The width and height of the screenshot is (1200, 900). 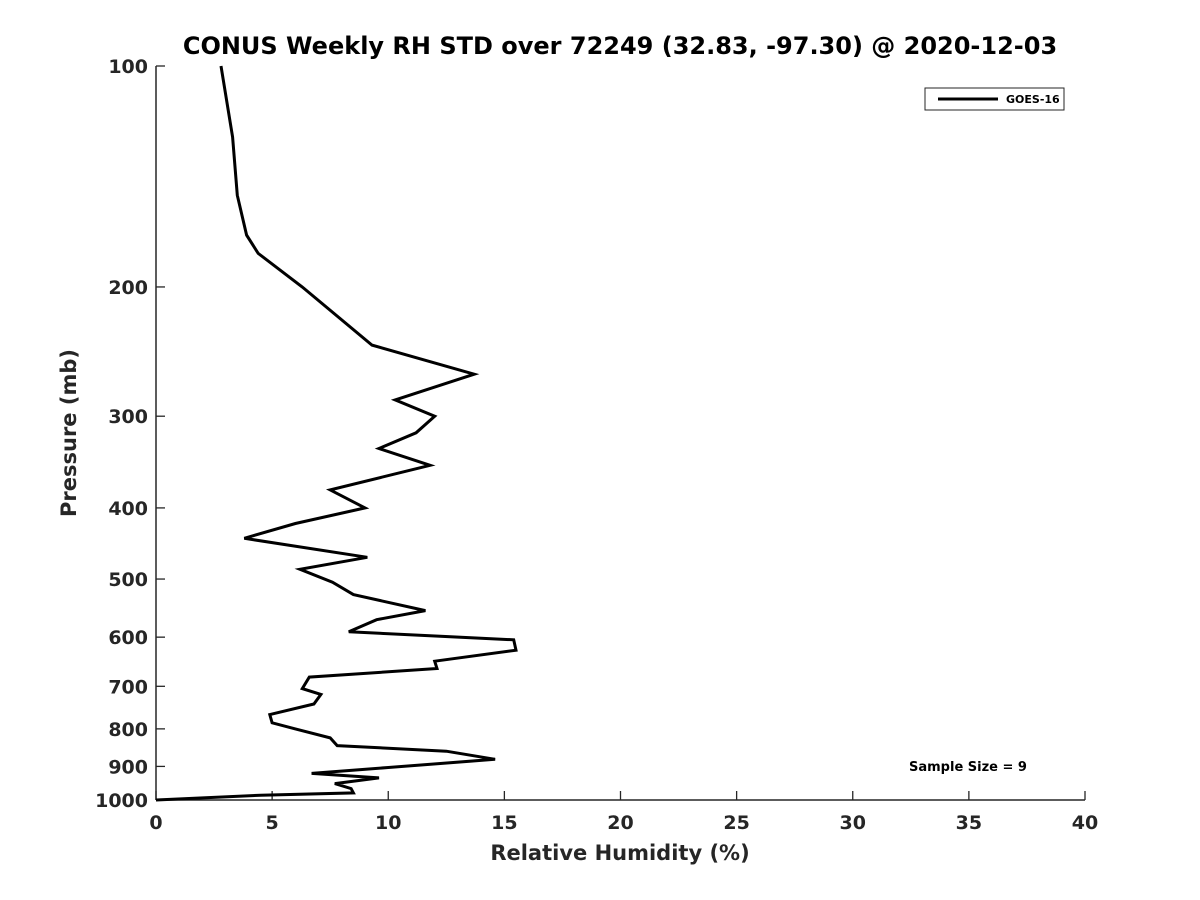 I want to click on x-tick-label: 5, so click(x=272, y=823).